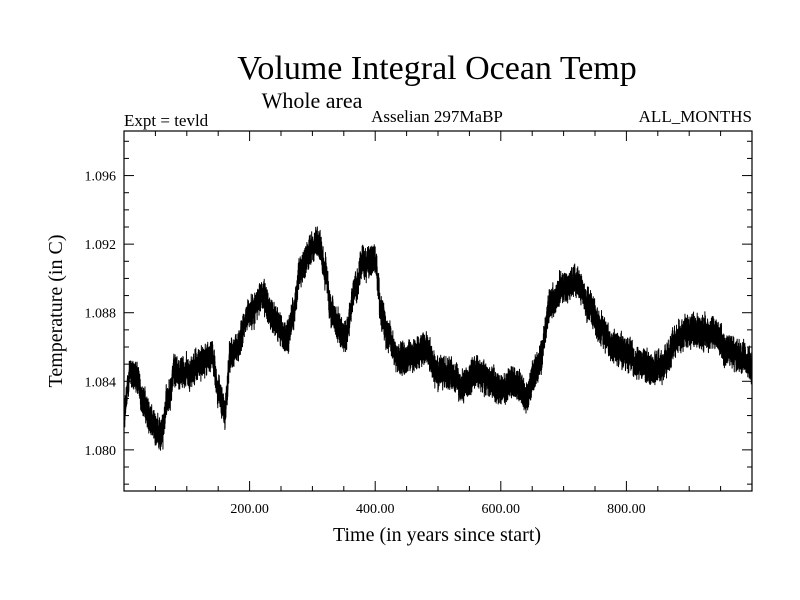 The image size is (800, 600). I want to click on x-tick-label: 200.00, so click(249, 509).